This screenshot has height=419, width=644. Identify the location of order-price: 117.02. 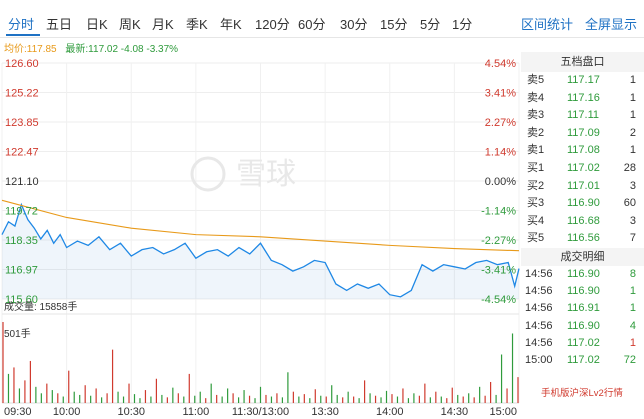
(583, 167).